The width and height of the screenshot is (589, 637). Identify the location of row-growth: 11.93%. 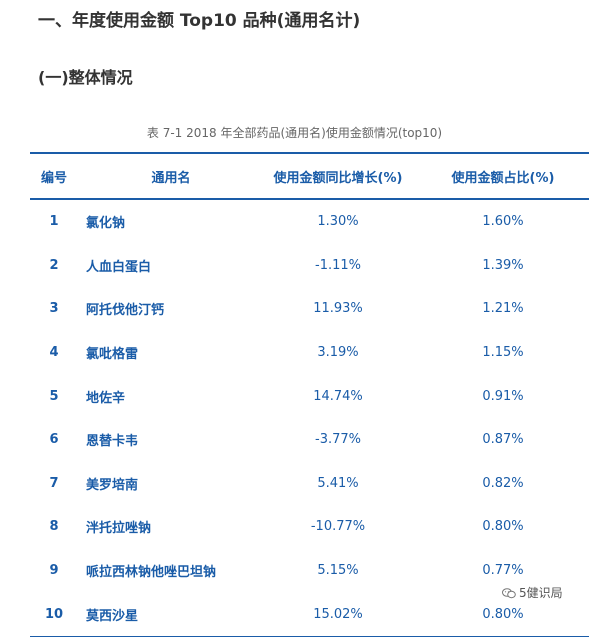
(338, 309).